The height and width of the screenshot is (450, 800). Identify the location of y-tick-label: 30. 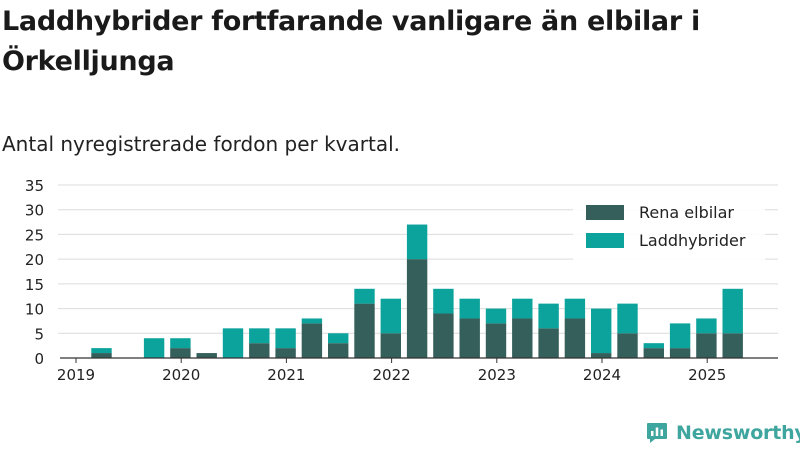
(34, 211).